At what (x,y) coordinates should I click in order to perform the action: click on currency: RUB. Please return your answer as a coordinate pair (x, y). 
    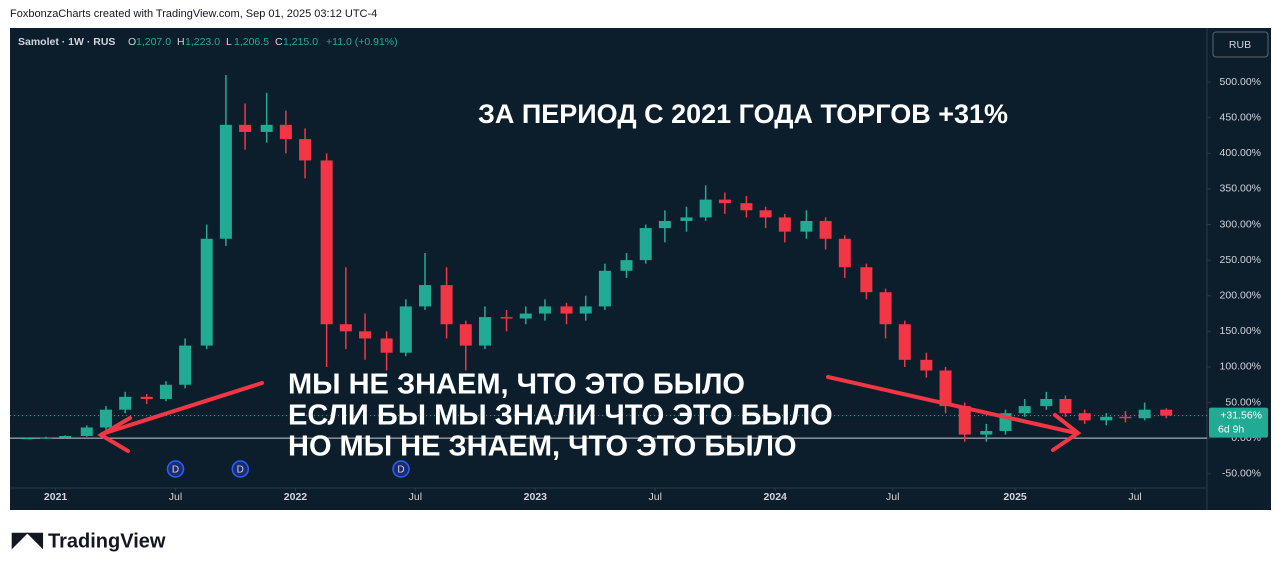
    Looking at the image, I should click on (1240, 45).